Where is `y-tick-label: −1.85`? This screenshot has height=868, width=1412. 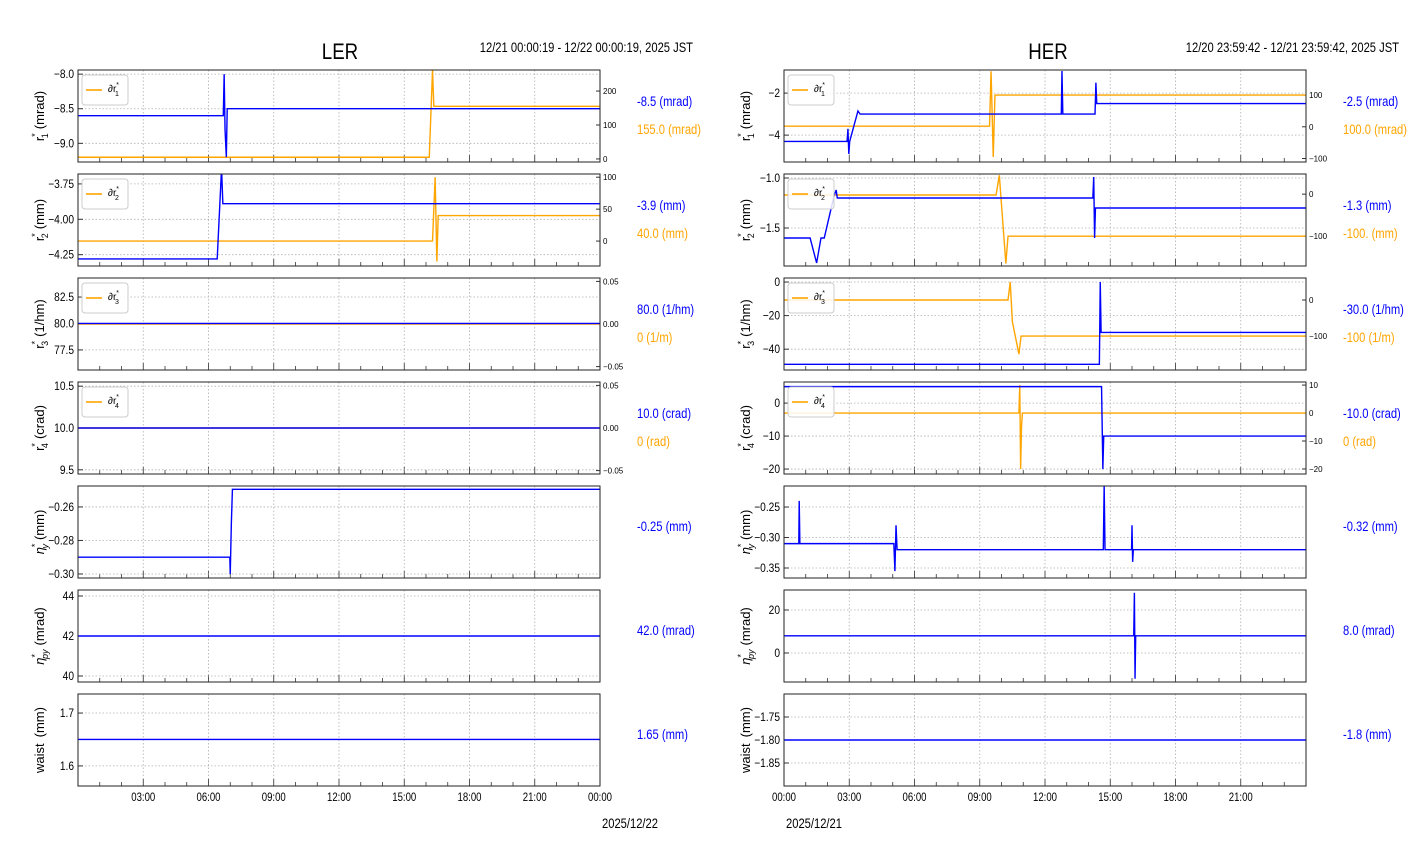 y-tick-label: −1.85 is located at coordinates (767, 763).